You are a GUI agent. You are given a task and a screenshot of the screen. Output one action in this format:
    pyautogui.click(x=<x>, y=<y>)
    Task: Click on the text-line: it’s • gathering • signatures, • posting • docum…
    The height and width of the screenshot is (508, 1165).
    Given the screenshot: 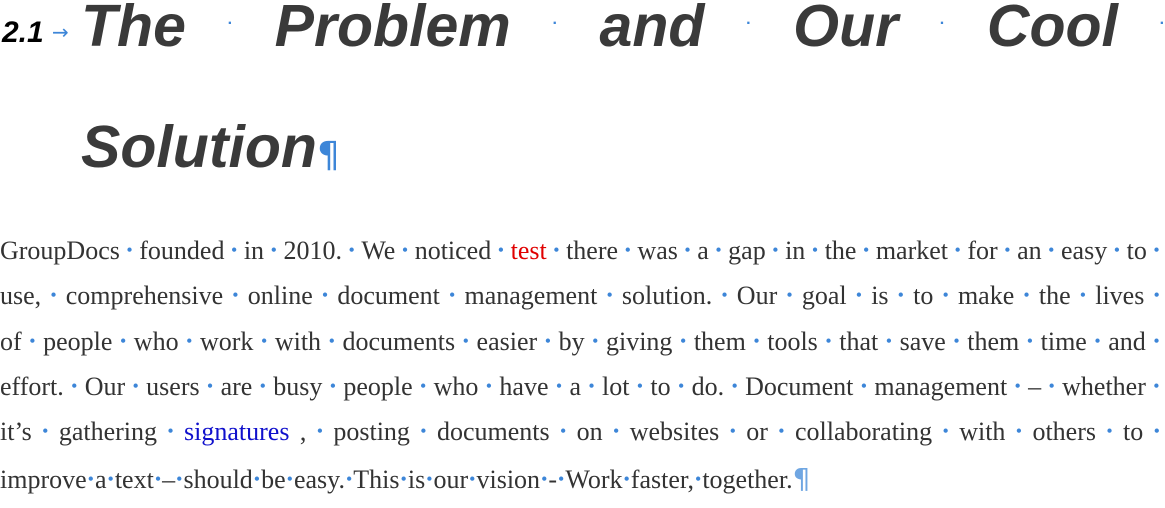 What is the action you would take?
    pyautogui.click(x=580, y=439)
    